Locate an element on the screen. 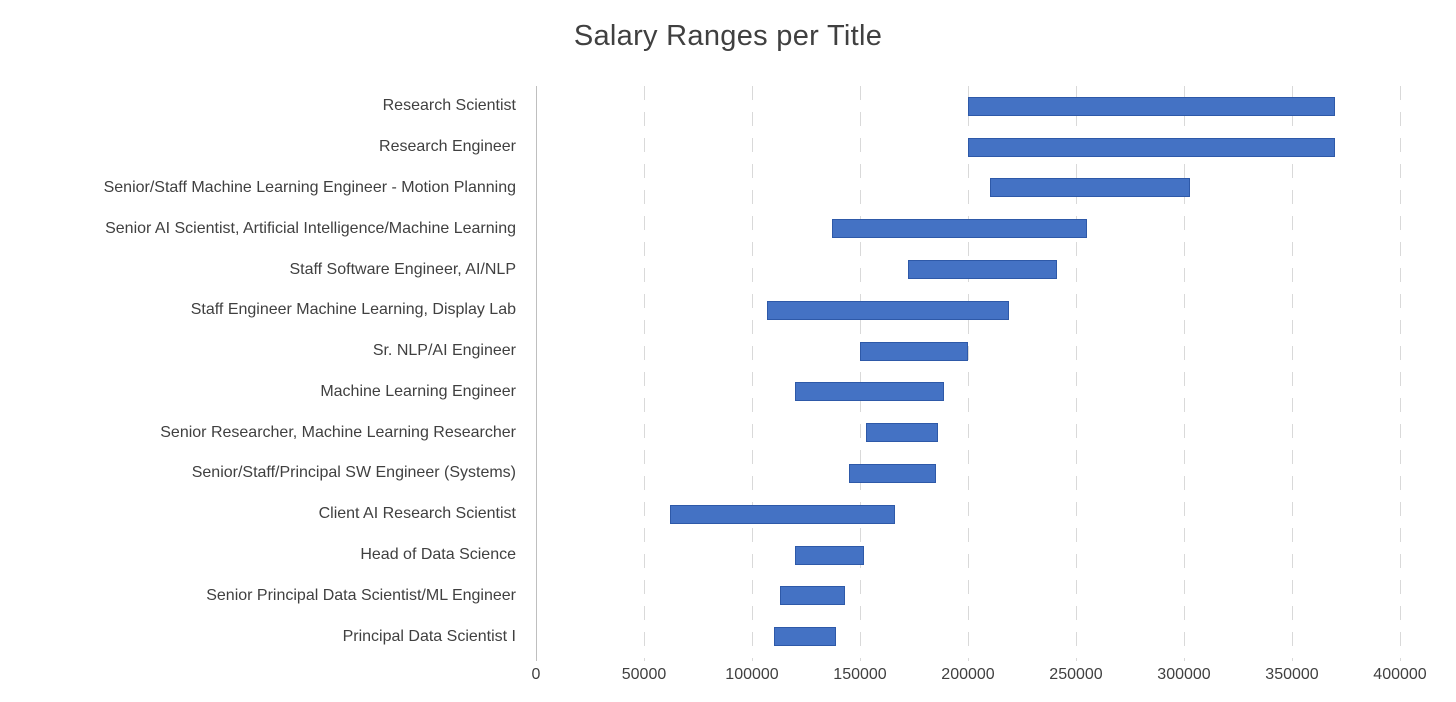  category-label: Machine Learning Engineer is located at coordinates (418, 391).